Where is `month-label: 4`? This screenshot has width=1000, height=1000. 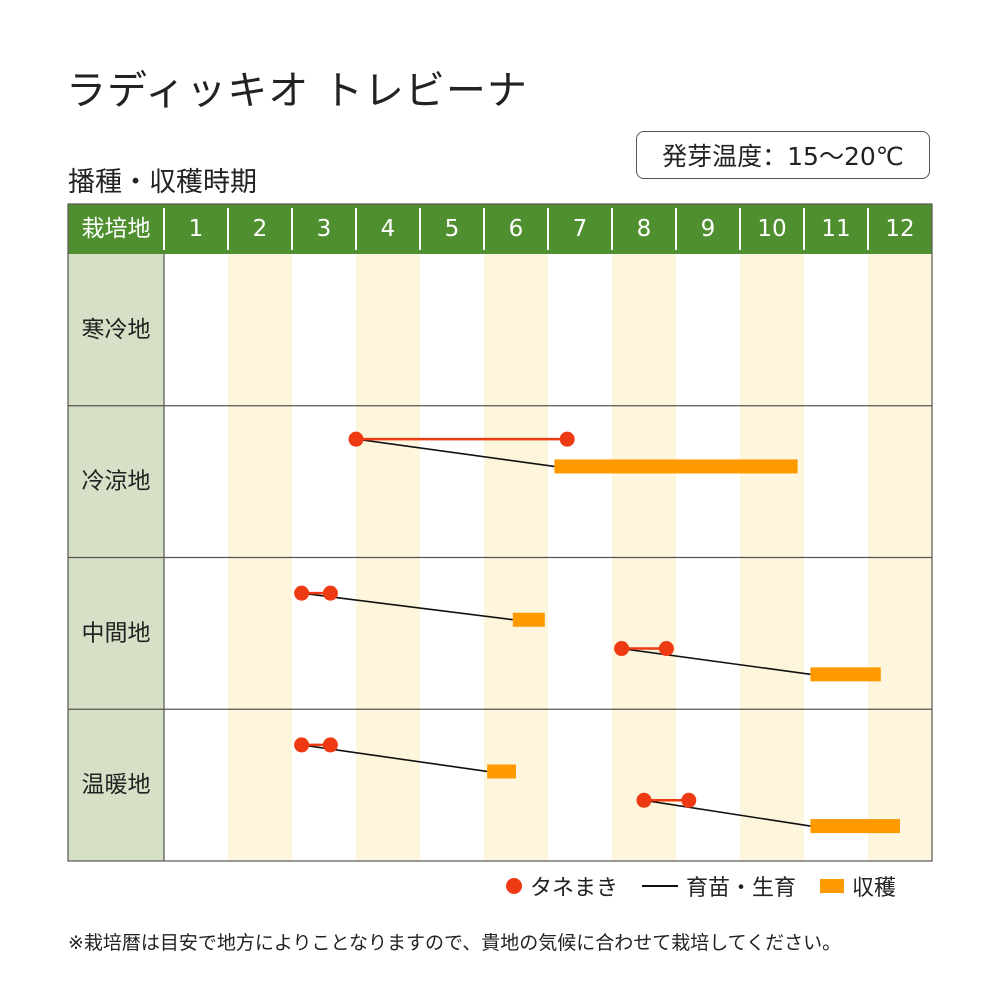 month-label: 4 is located at coordinates (388, 229).